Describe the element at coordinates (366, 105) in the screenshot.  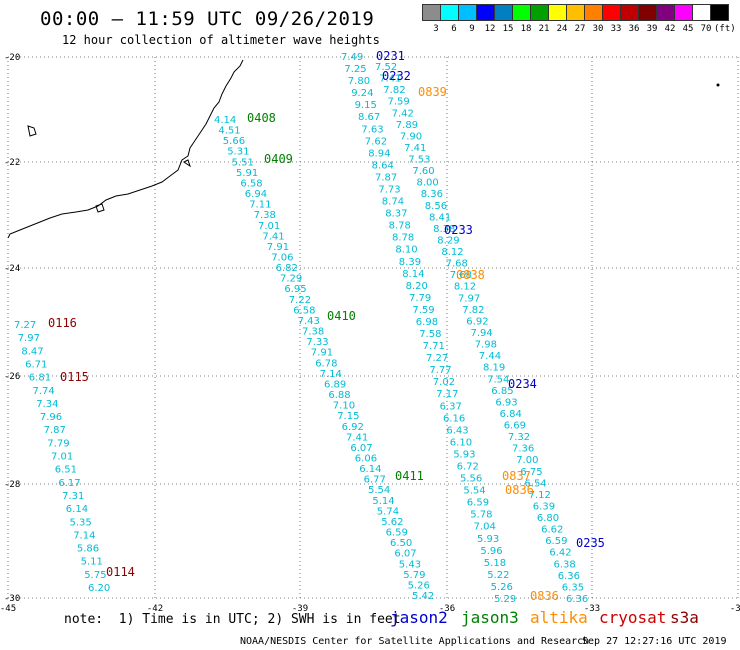
I see `wave-height-value: 9.15` at that location.